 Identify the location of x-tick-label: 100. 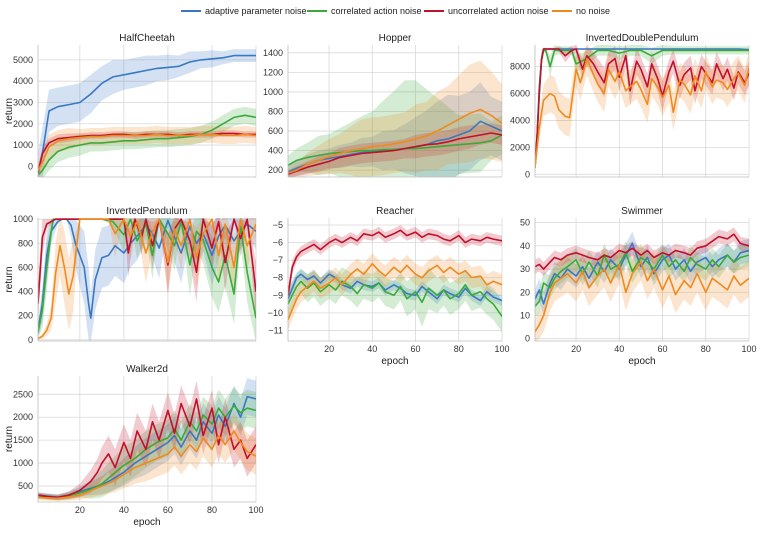
(501, 349).